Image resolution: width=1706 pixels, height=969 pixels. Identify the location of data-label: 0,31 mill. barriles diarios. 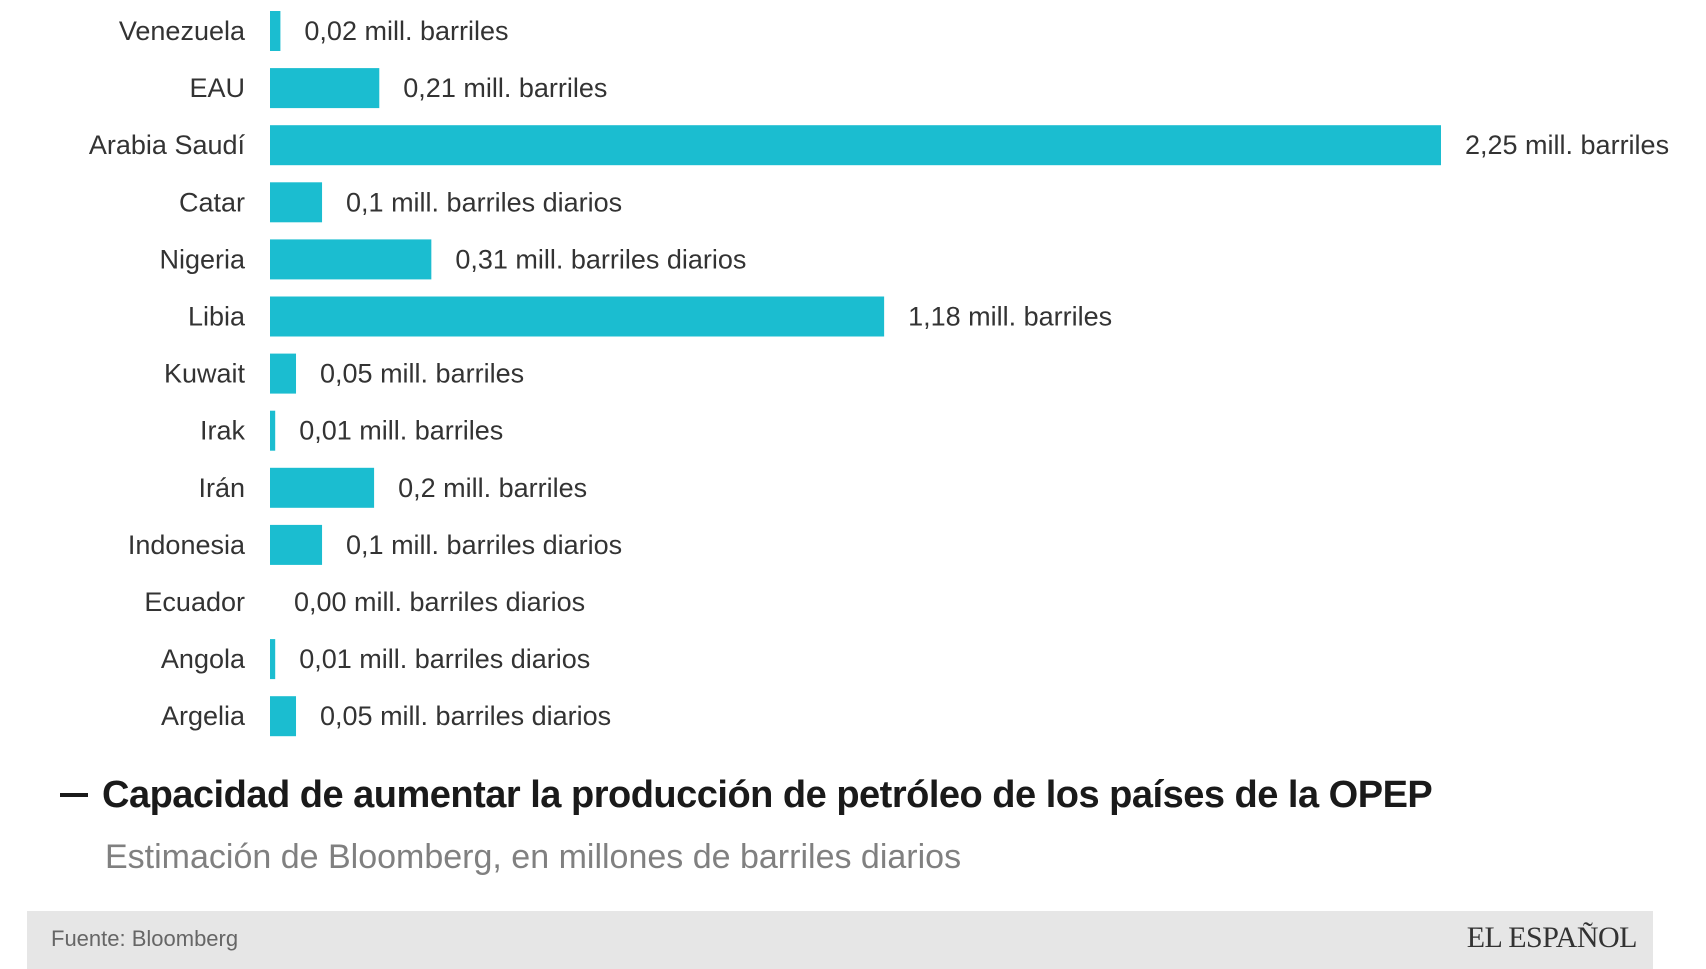
(600, 259).